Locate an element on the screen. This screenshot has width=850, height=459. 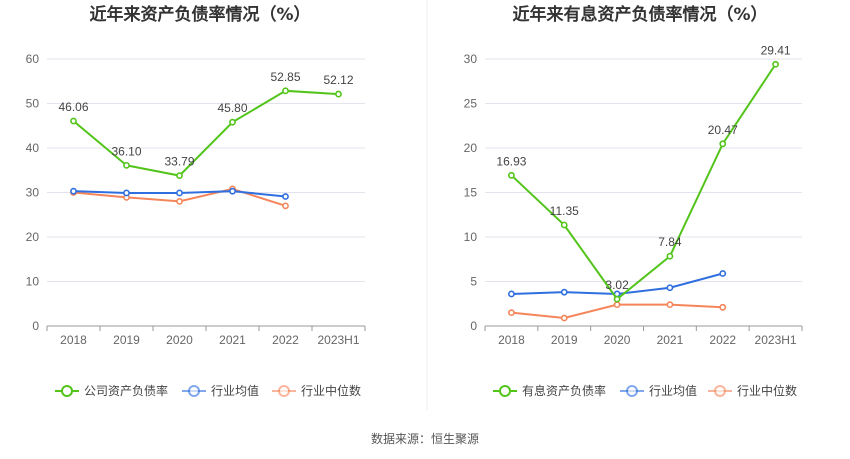
legend-item-company: 公司资产负债率 is located at coordinates (111, 390).